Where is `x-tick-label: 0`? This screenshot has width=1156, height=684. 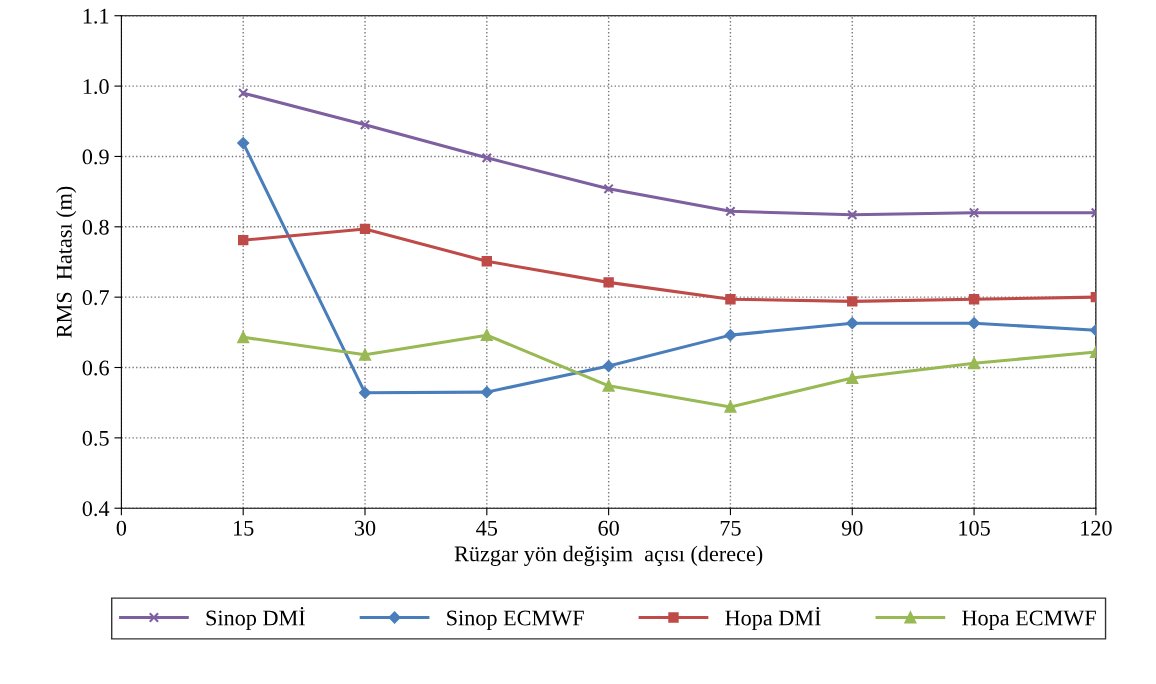
x-tick-label: 0 is located at coordinates (121, 528).